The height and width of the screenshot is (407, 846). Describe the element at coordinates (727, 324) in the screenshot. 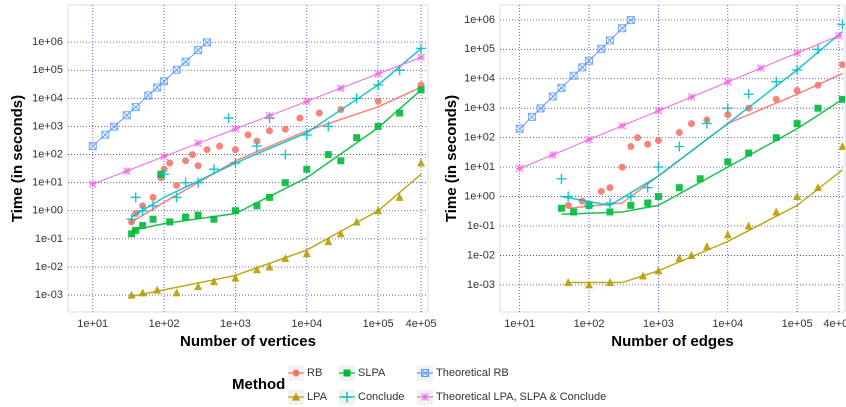

I see `x-tick-label: 1e+04` at that location.